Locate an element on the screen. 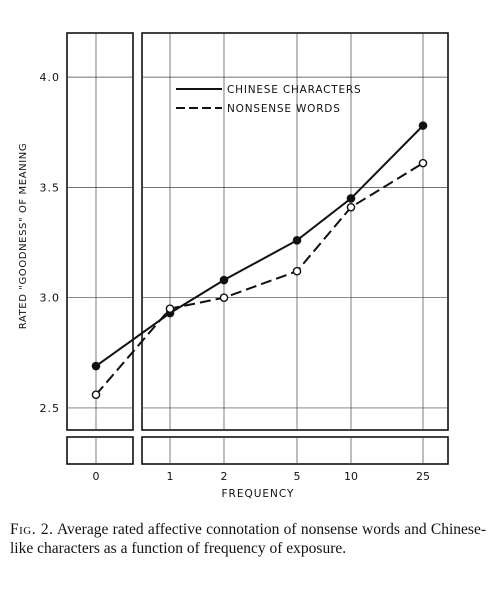  y-tick-label: 3.0 is located at coordinates (50, 298).